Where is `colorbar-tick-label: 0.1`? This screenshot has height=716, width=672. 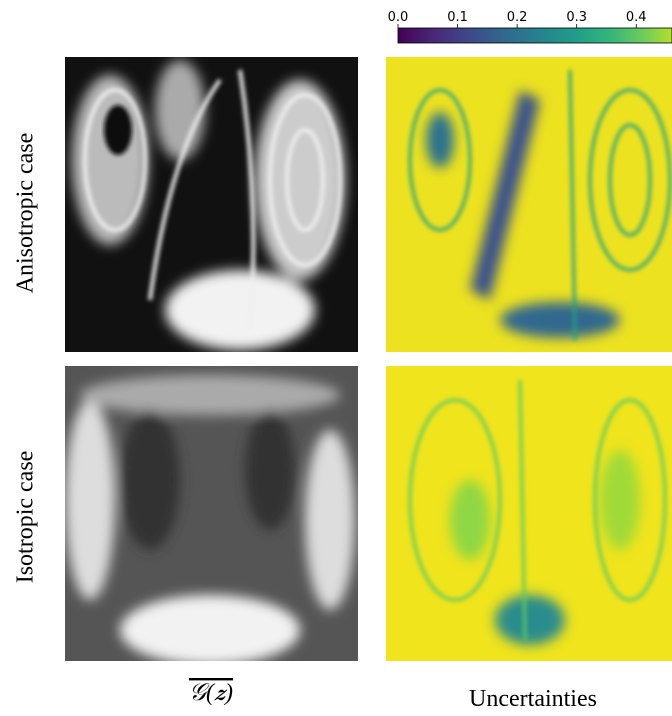
colorbar-tick-label: 0.1 is located at coordinates (457, 17).